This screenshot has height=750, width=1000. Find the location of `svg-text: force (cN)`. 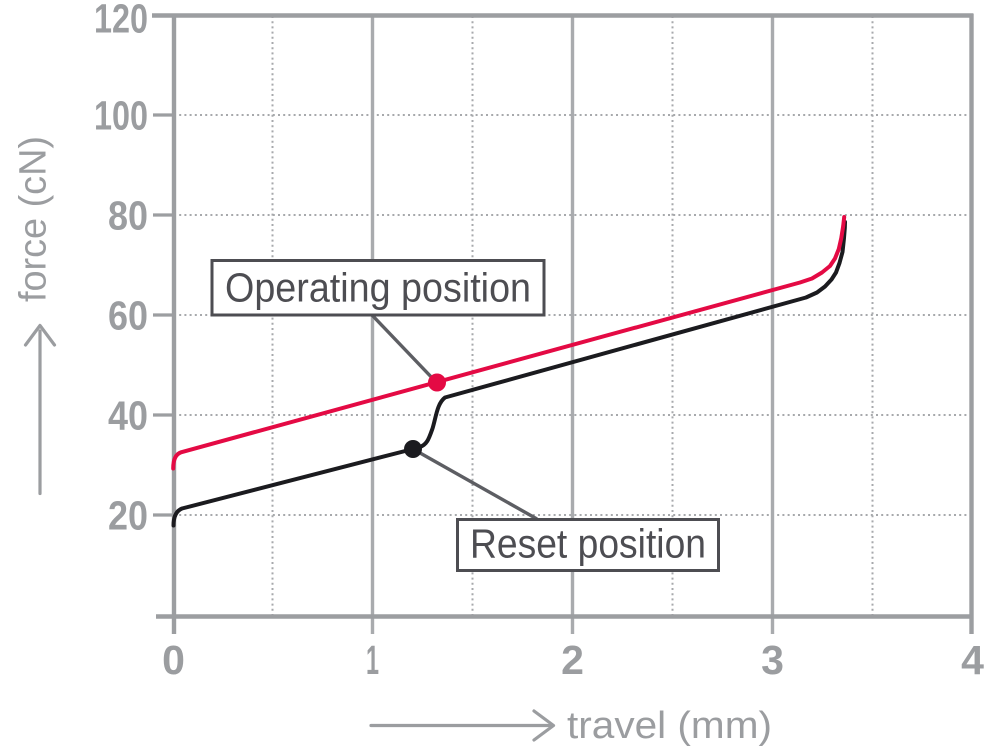

svg-text: force (cN) is located at coordinates (34, 219).